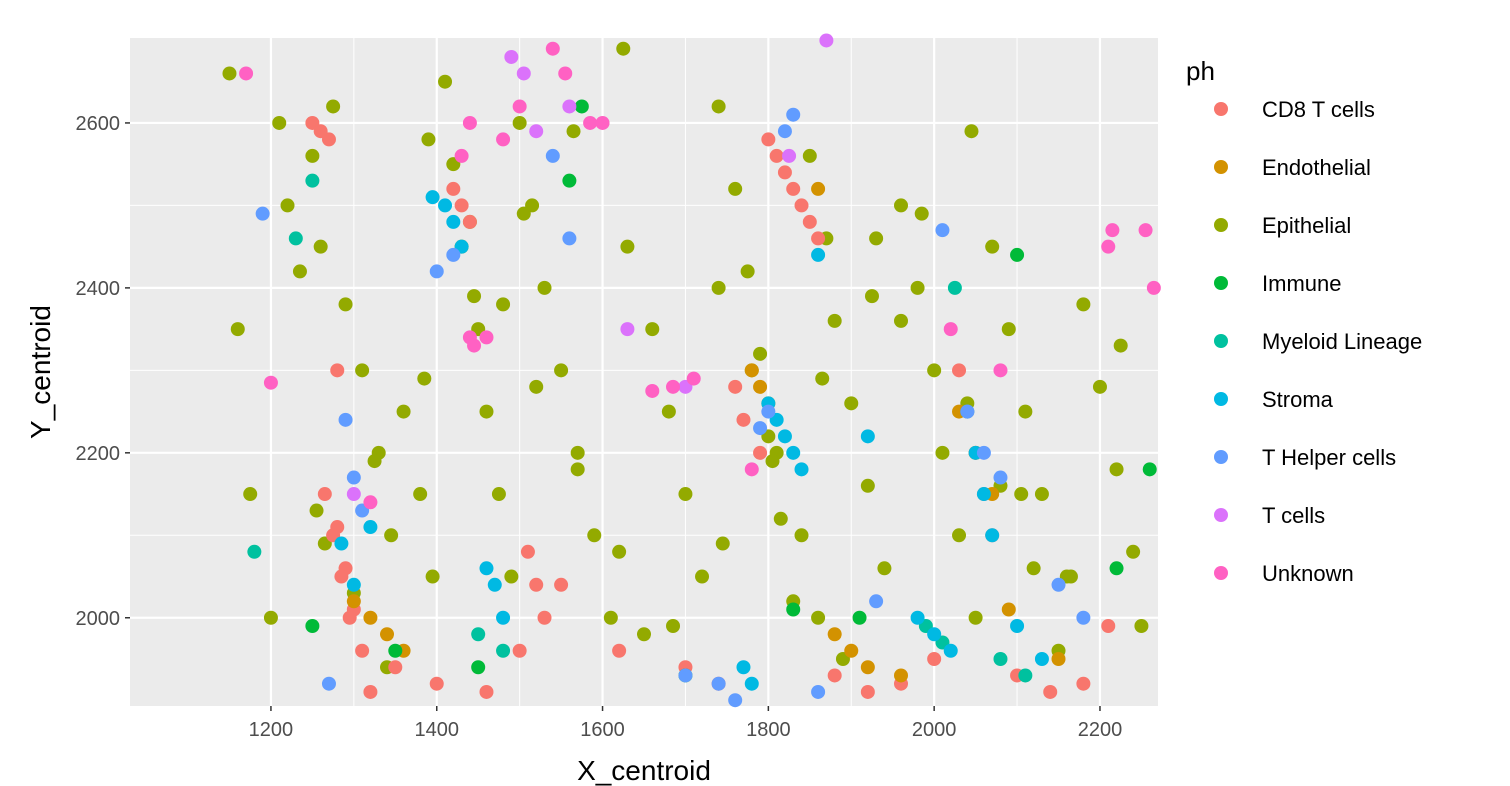 Image resolution: width=1510 pixels, height=786 pixels. I want to click on legend-label: Stroma, so click(1298, 399).